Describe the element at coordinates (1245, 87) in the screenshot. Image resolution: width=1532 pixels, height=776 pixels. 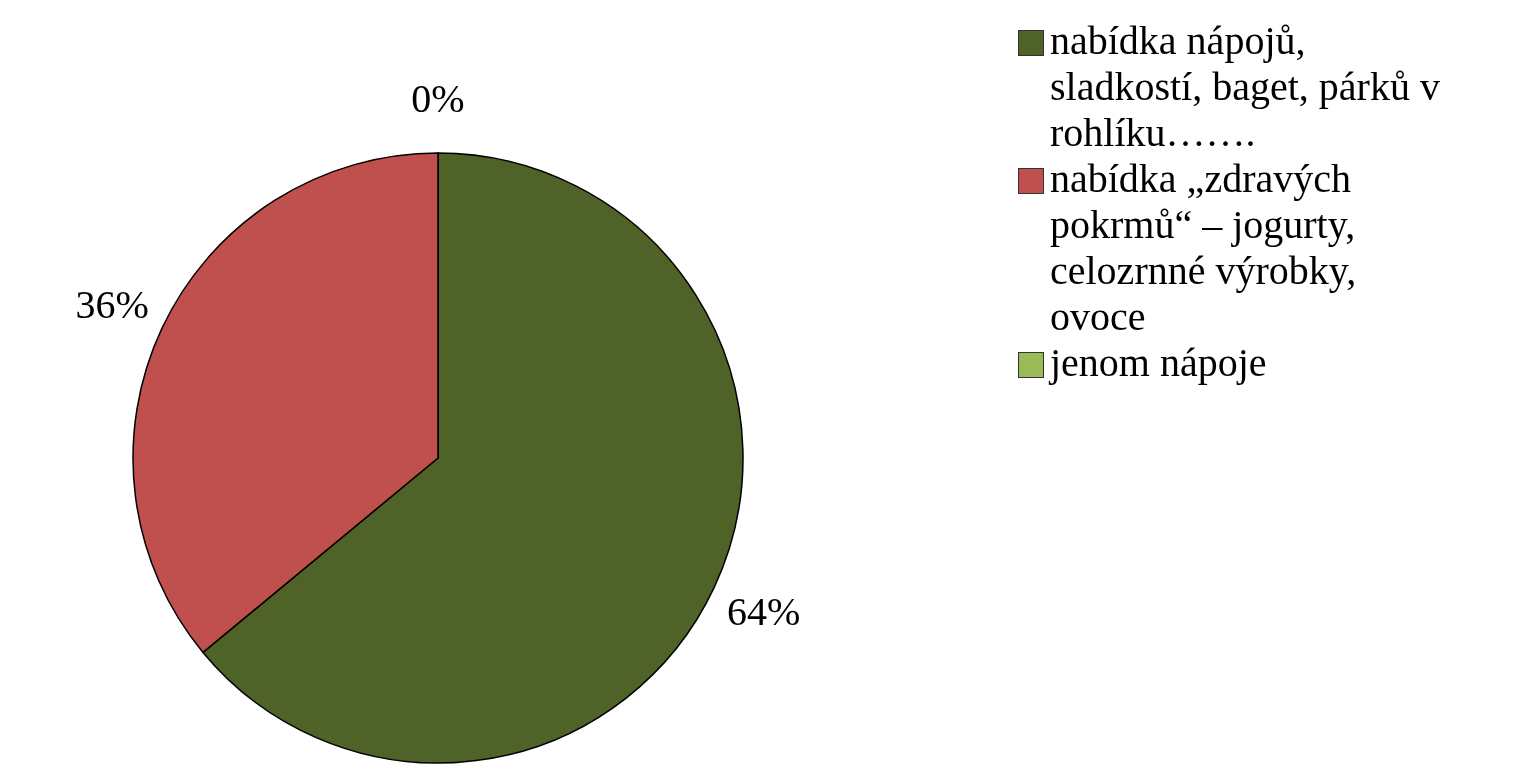
I see `legend-label: nabídka nápojů, sladkostí, baget, párků v rohlíku…….` at that location.